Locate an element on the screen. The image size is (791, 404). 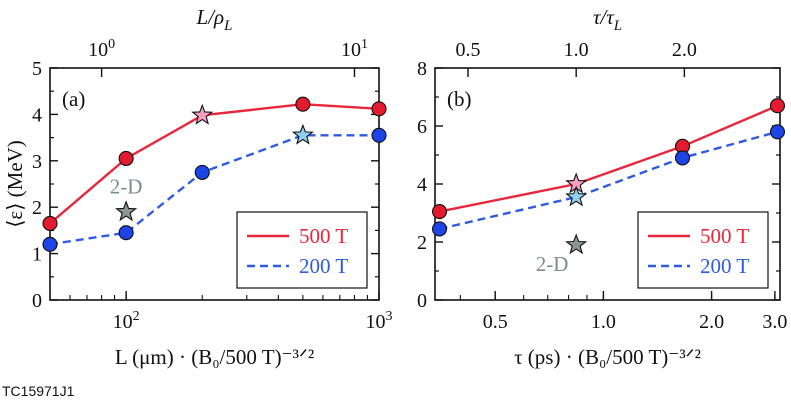
y-tick-label: 8 is located at coordinates (422, 69).